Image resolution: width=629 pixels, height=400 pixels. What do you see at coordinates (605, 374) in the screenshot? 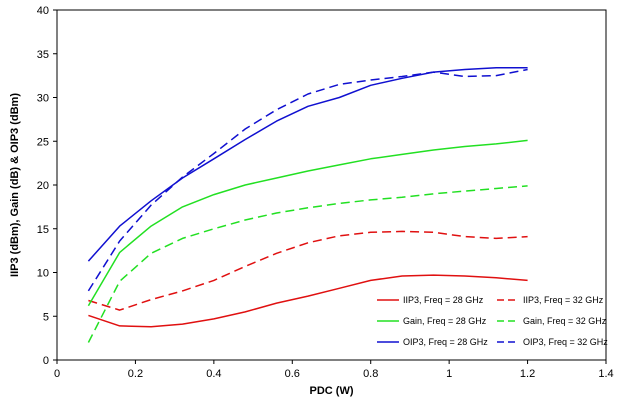
I see `x-tick-label: 1.4` at bounding box center [605, 374].